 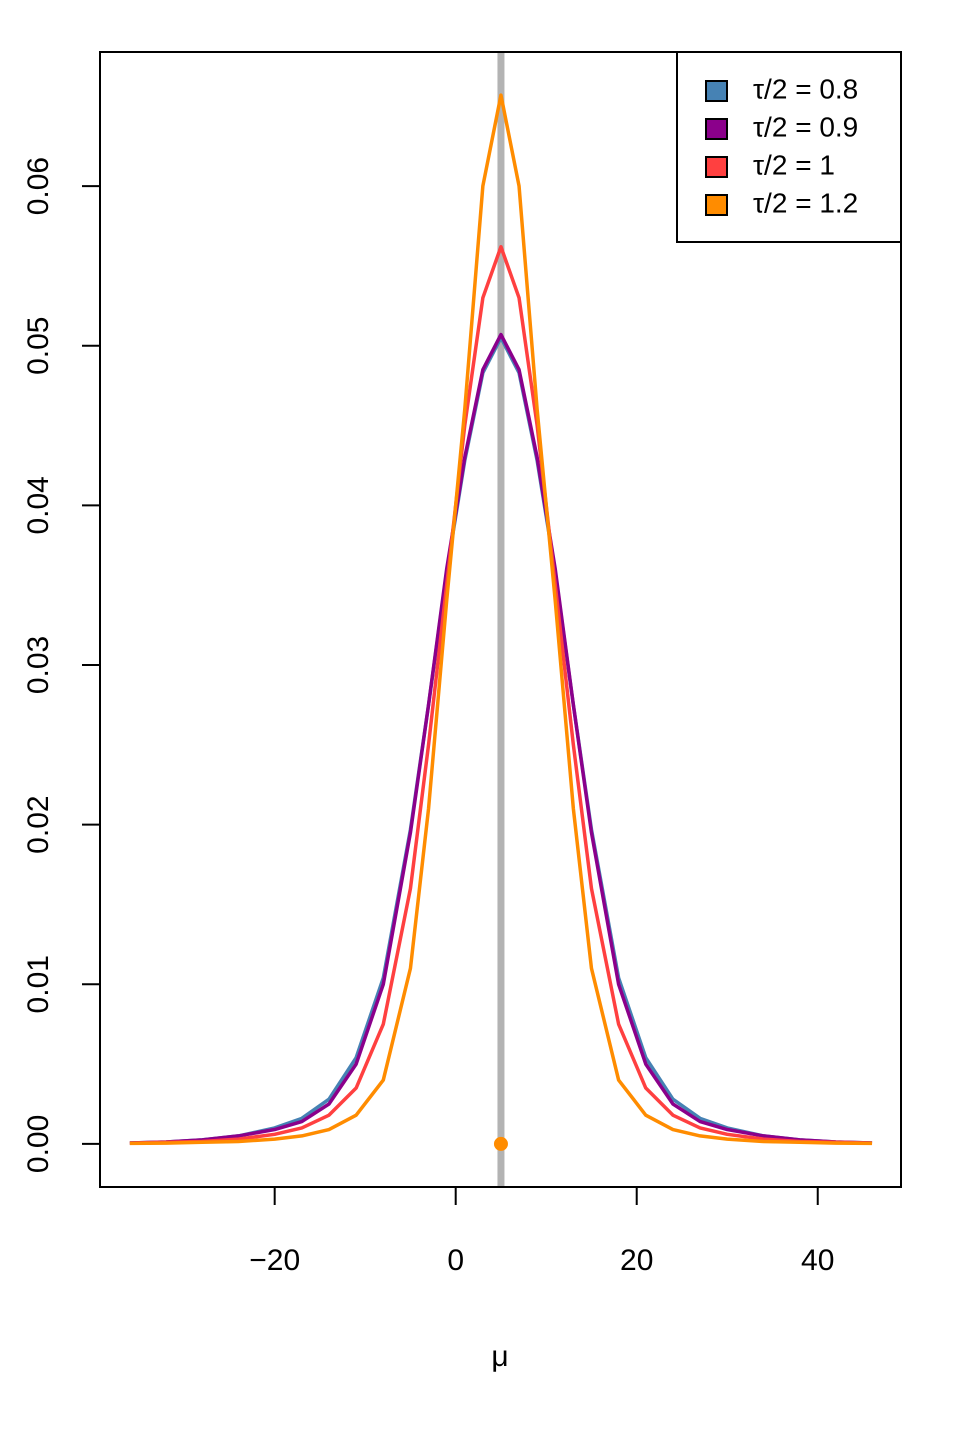 What do you see at coordinates (500, 1143) in the screenshot?
I see `point-marker` at bounding box center [500, 1143].